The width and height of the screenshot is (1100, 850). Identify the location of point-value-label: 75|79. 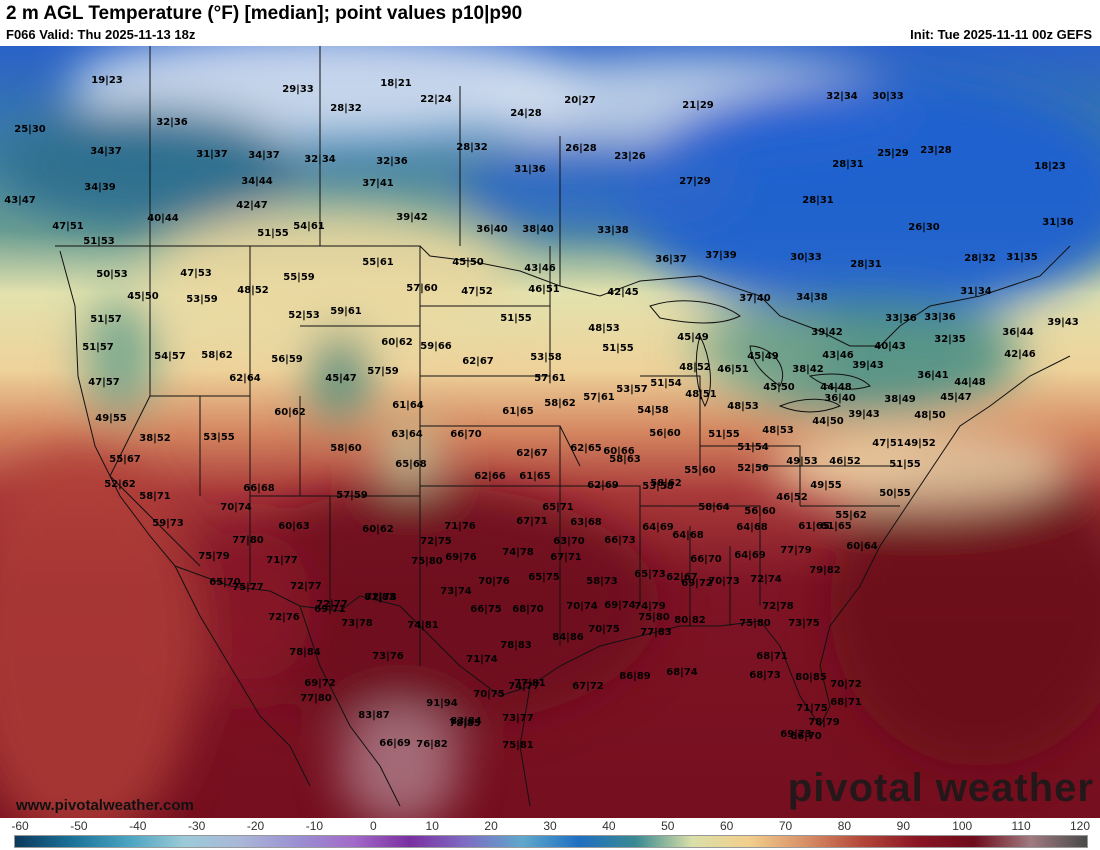
(214, 556).